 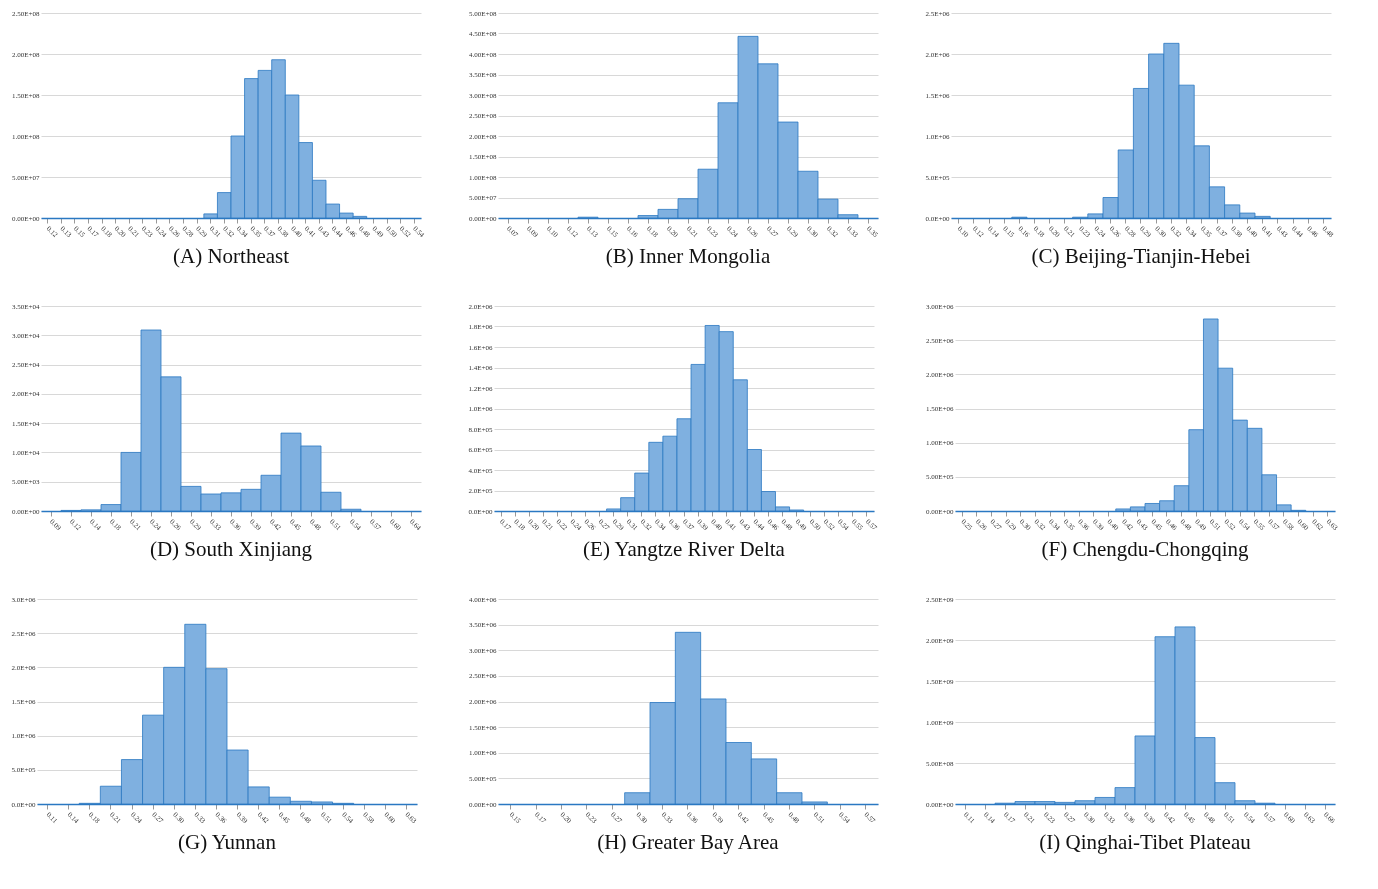 What do you see at coordinates (688, 841) in the screenshot?
I see `text: (H) Greater Bay Area` at bounding box center [688, 841].